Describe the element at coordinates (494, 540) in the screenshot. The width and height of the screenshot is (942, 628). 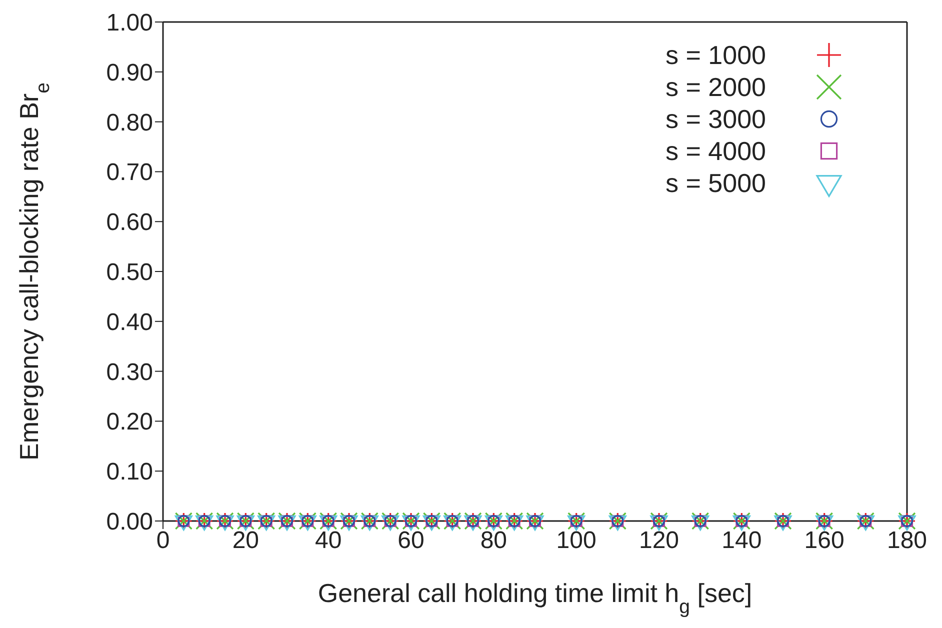
I see `x-tick-label: 80` at that location.